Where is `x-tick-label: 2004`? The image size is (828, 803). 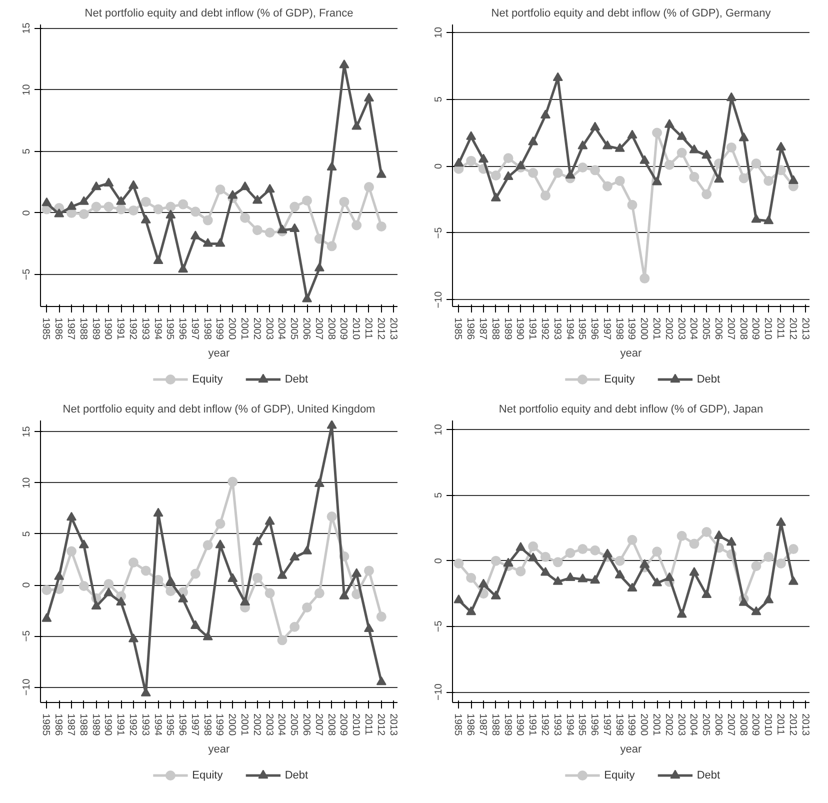 x-tick-label: 2004 is located at coordinates (281, 329).